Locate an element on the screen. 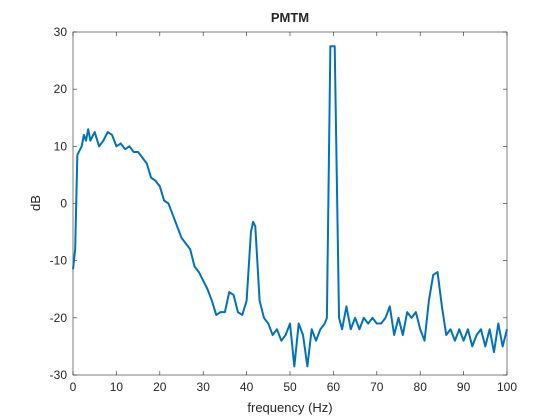 This screenshot has width=560, height=420. x-tick-label: 100 is located at coordinates (507, 387).